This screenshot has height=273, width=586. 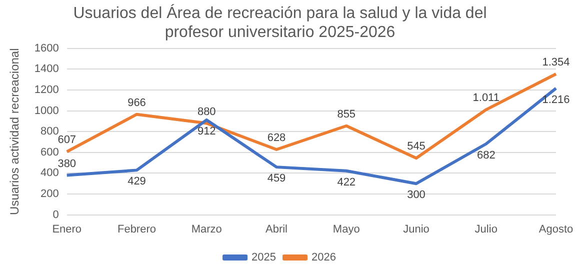 I want to click on legend-label: 2026, so click(x=324, y=258).